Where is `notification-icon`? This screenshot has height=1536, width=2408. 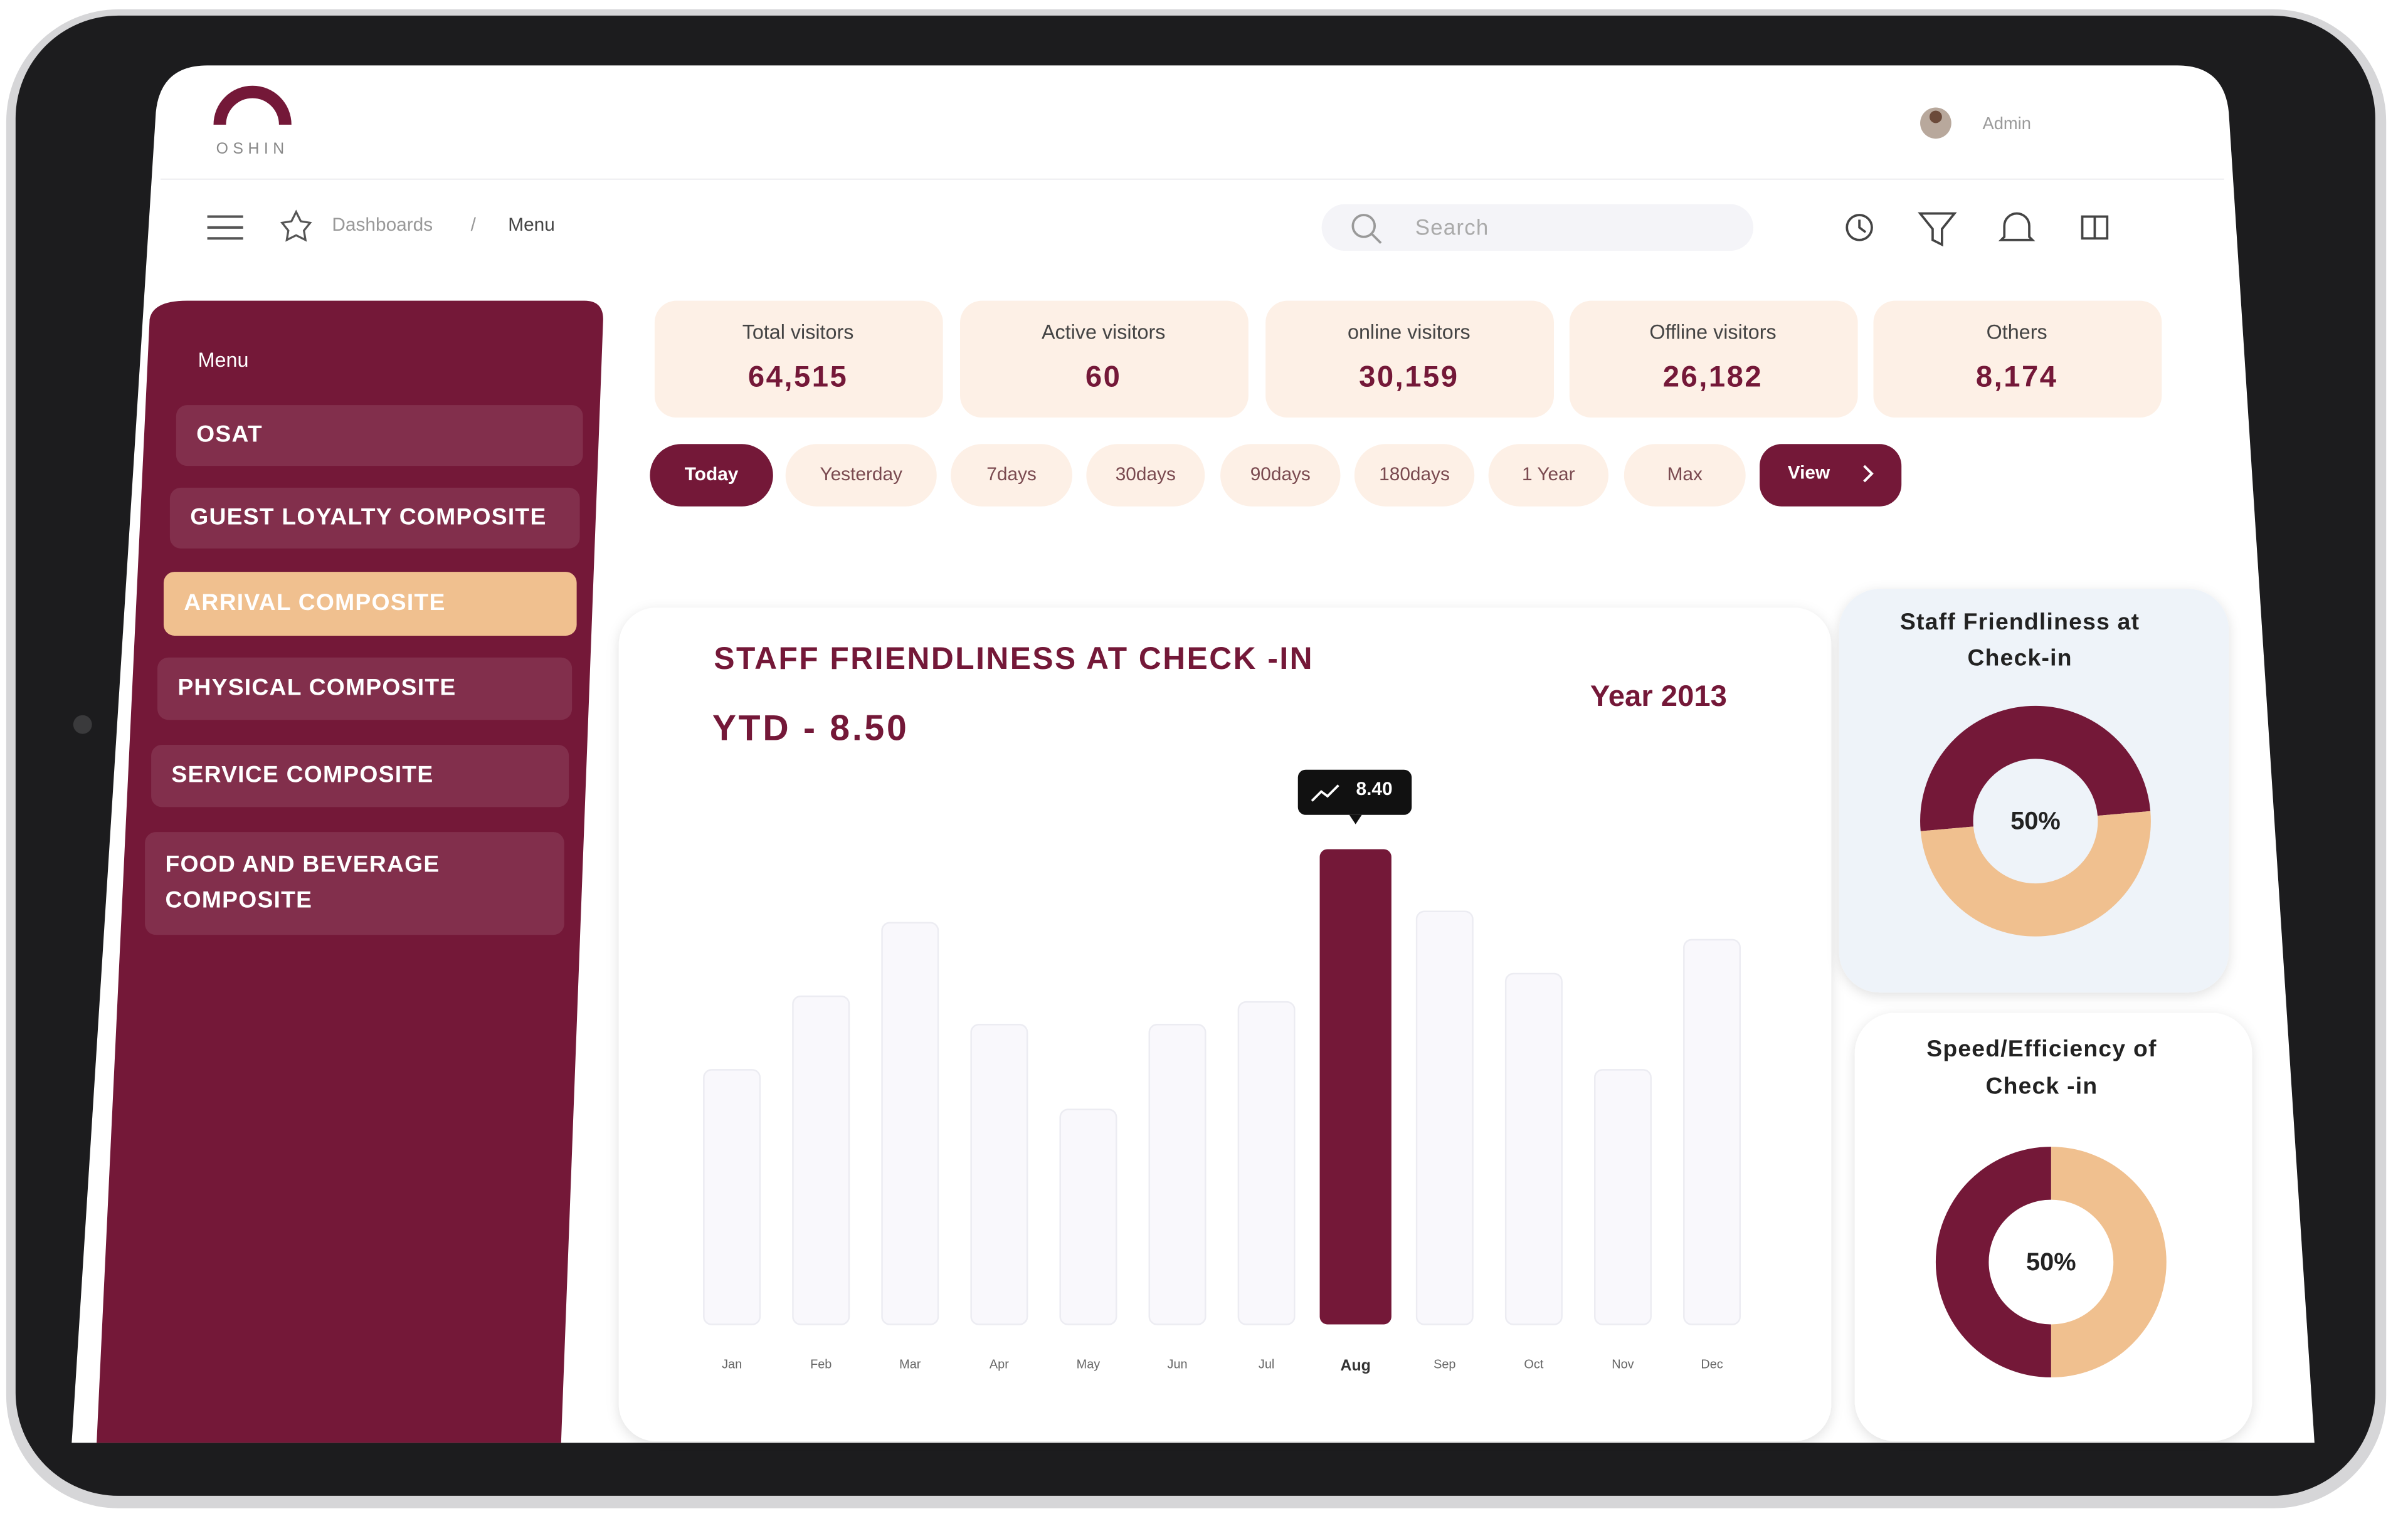 notification-icon is located at coordinates (2017, 226).